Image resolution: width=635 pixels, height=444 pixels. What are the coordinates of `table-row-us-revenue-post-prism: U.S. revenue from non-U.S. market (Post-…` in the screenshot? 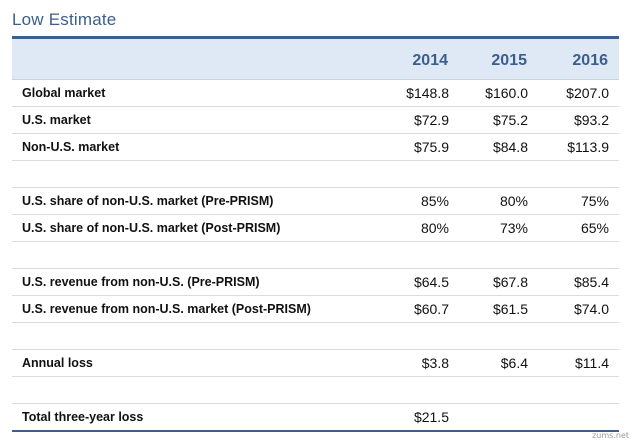 It's located at (315, 309).